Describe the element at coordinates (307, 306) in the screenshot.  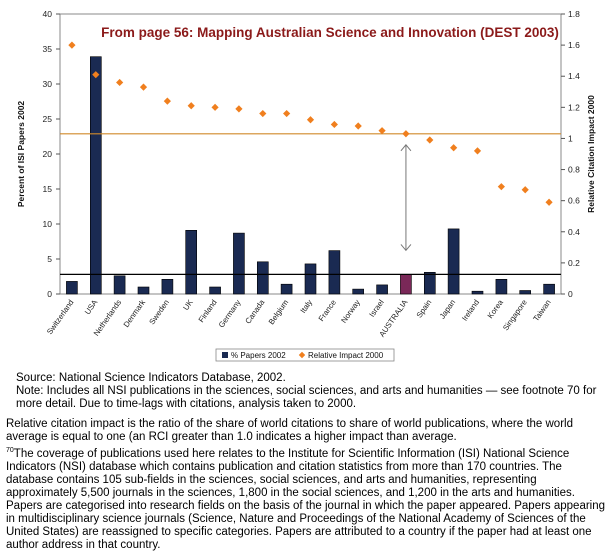
I see `x-tick-label: Italy` at that location.